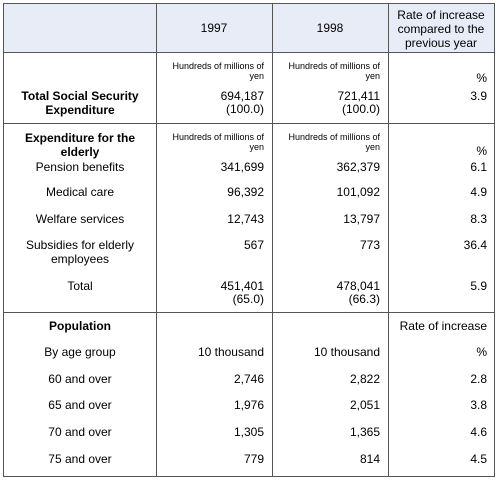 This screenshot has width=499, height=480. What do you see at coordinates (80, 432) in the screenshot?
I see `row-label: 70 and over` at bounding box center [80, 432].